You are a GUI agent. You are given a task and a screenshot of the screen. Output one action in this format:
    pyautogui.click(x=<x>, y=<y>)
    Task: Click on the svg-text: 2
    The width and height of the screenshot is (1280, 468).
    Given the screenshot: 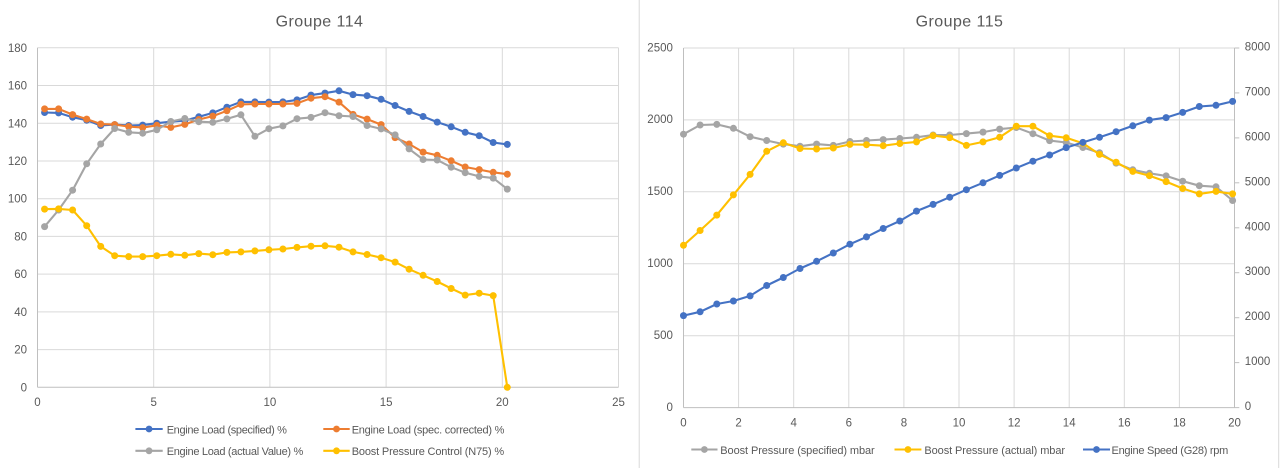 What is the action you would take?
    pyautogui.click(x=738, y=424)
    